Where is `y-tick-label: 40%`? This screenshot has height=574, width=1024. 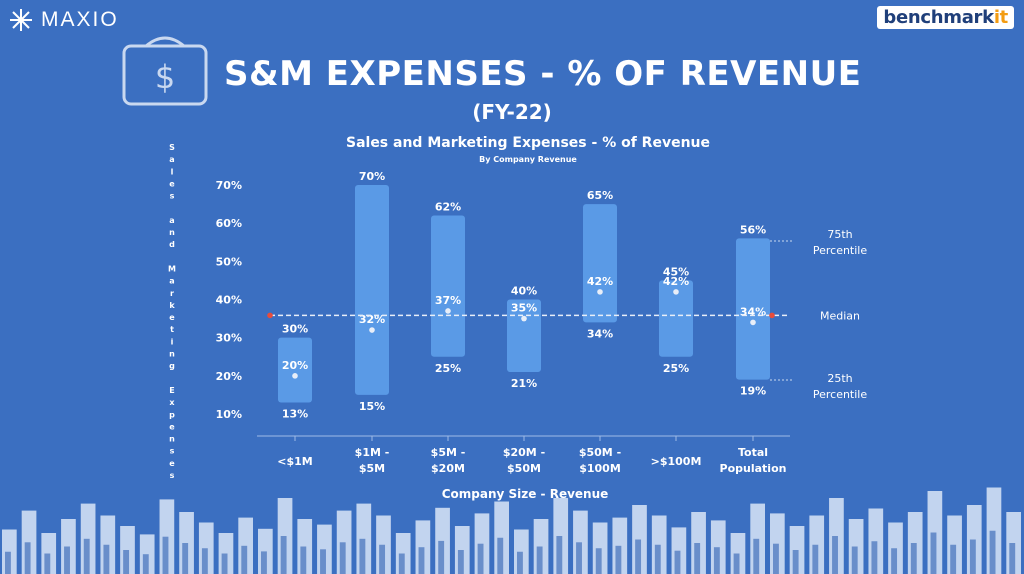
y-tick-label: 40% is located at coordinates (229, 300).